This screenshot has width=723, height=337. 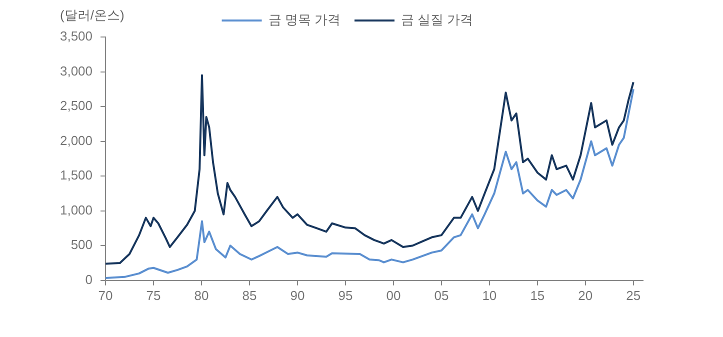 I want to click on x-tick-label: 15, so click(x=537, y=295).